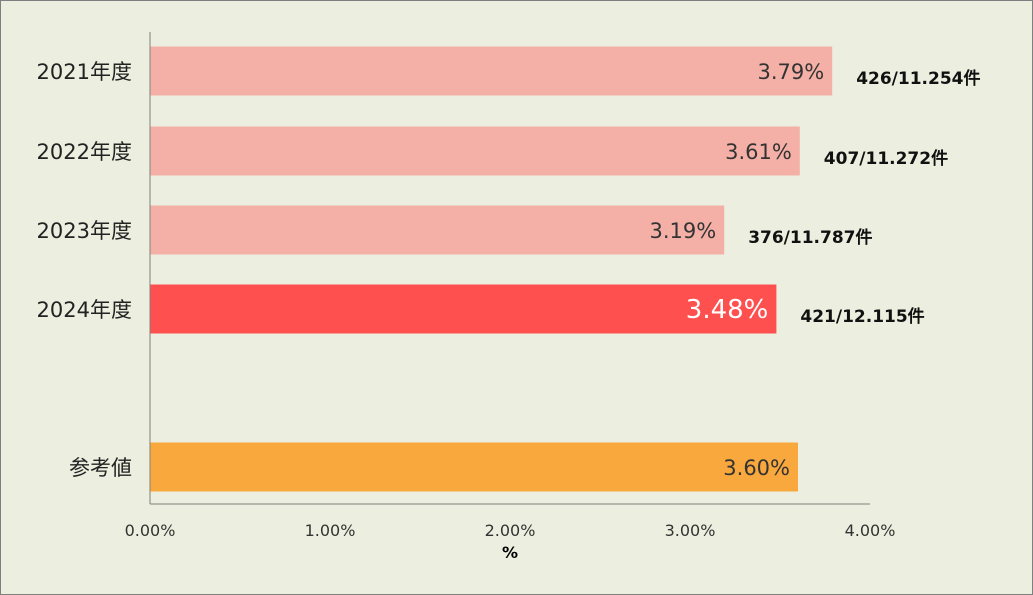 Image resolution: width=1033 pixels, height=595 pixels. I want to click on count-label: 376/11.787件, so click(810, 237).